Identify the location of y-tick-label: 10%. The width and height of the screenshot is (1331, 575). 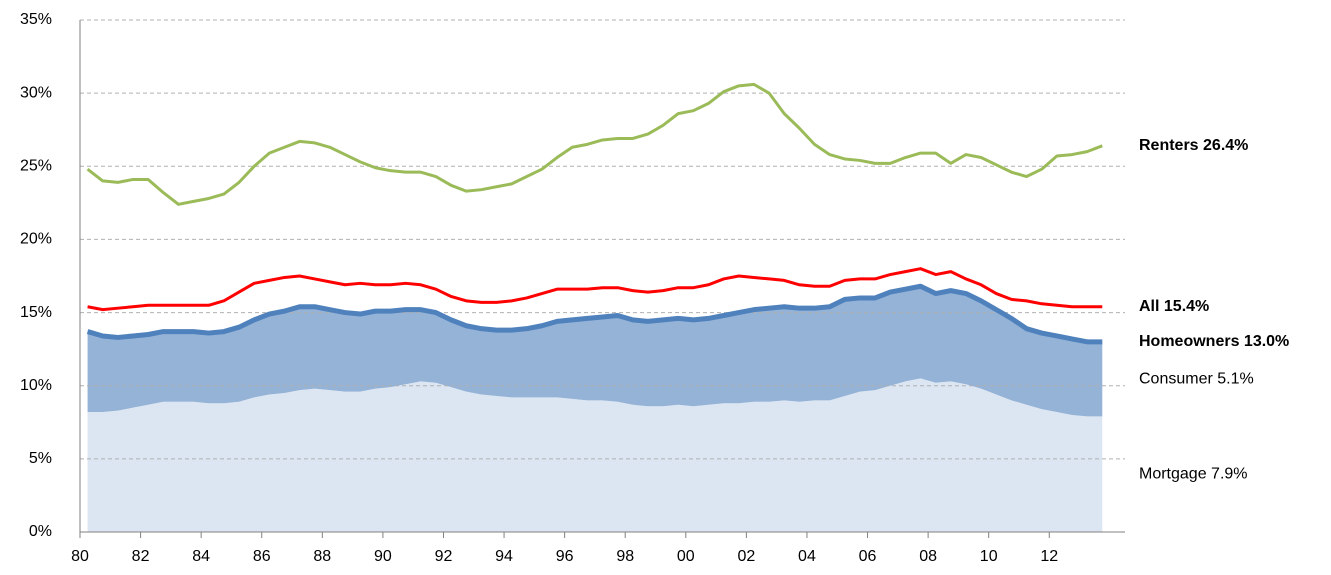
(36, 385).